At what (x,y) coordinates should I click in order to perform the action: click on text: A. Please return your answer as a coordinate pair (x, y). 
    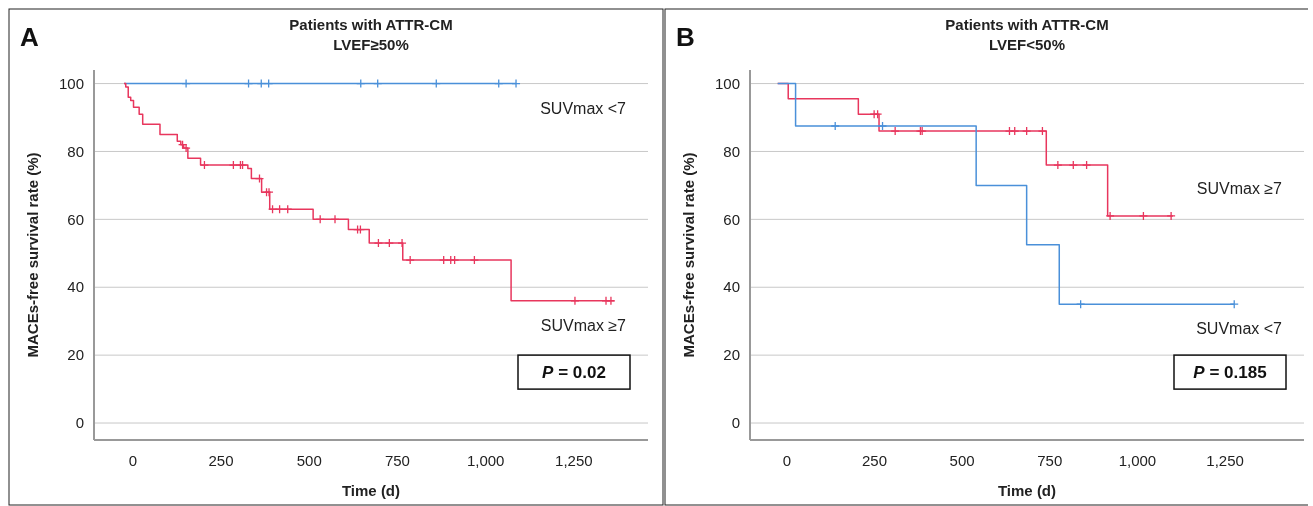
    Looking at the image, I should click on (29, 37).